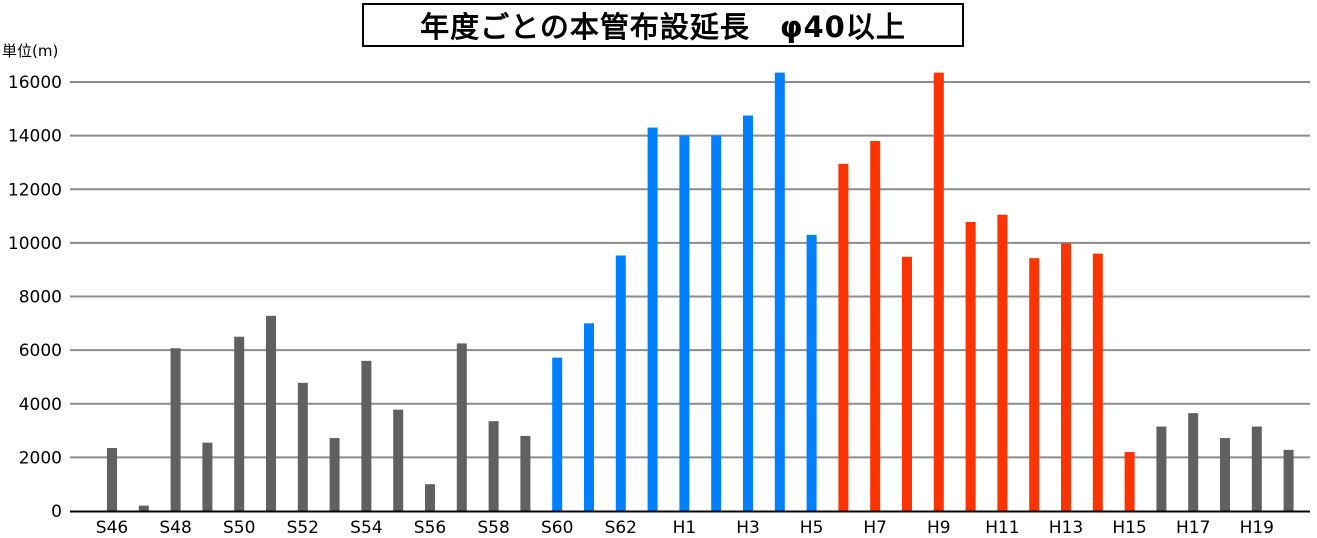 The height and width of the screenshot is (538, 1317). Describe the element at coordinates (366, 528) in the screenshot. I see `x-tick-label: S54` at that location.